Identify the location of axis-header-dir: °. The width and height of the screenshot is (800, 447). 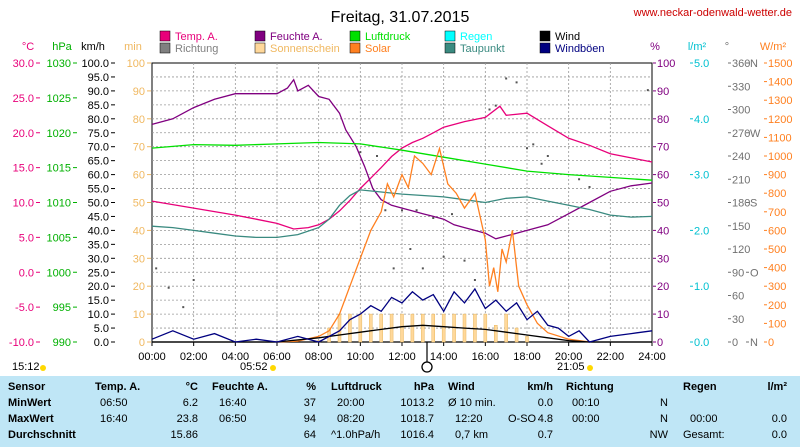
(727, 47).